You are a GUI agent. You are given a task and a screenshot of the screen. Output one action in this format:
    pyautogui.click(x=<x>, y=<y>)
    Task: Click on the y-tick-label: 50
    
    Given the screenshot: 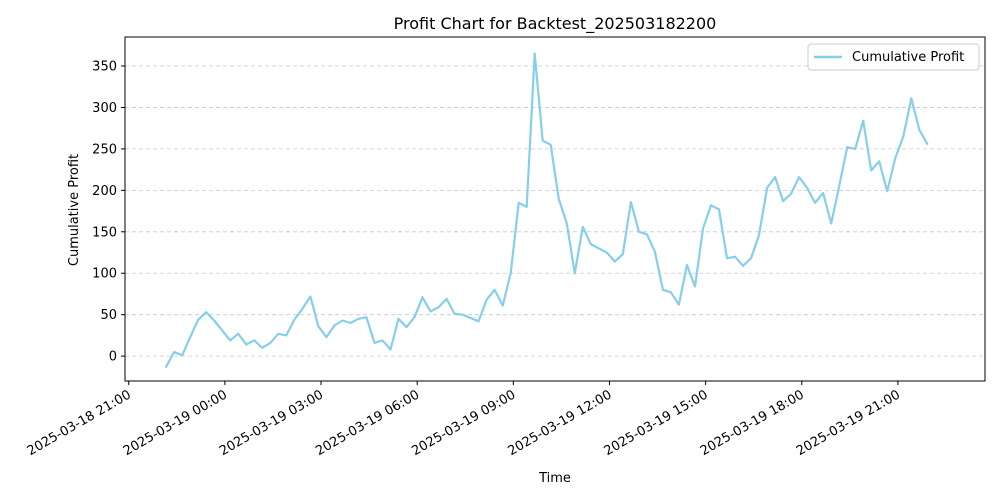 What is the action you would take?
    pyautogui.click(x=108, y=315)
    